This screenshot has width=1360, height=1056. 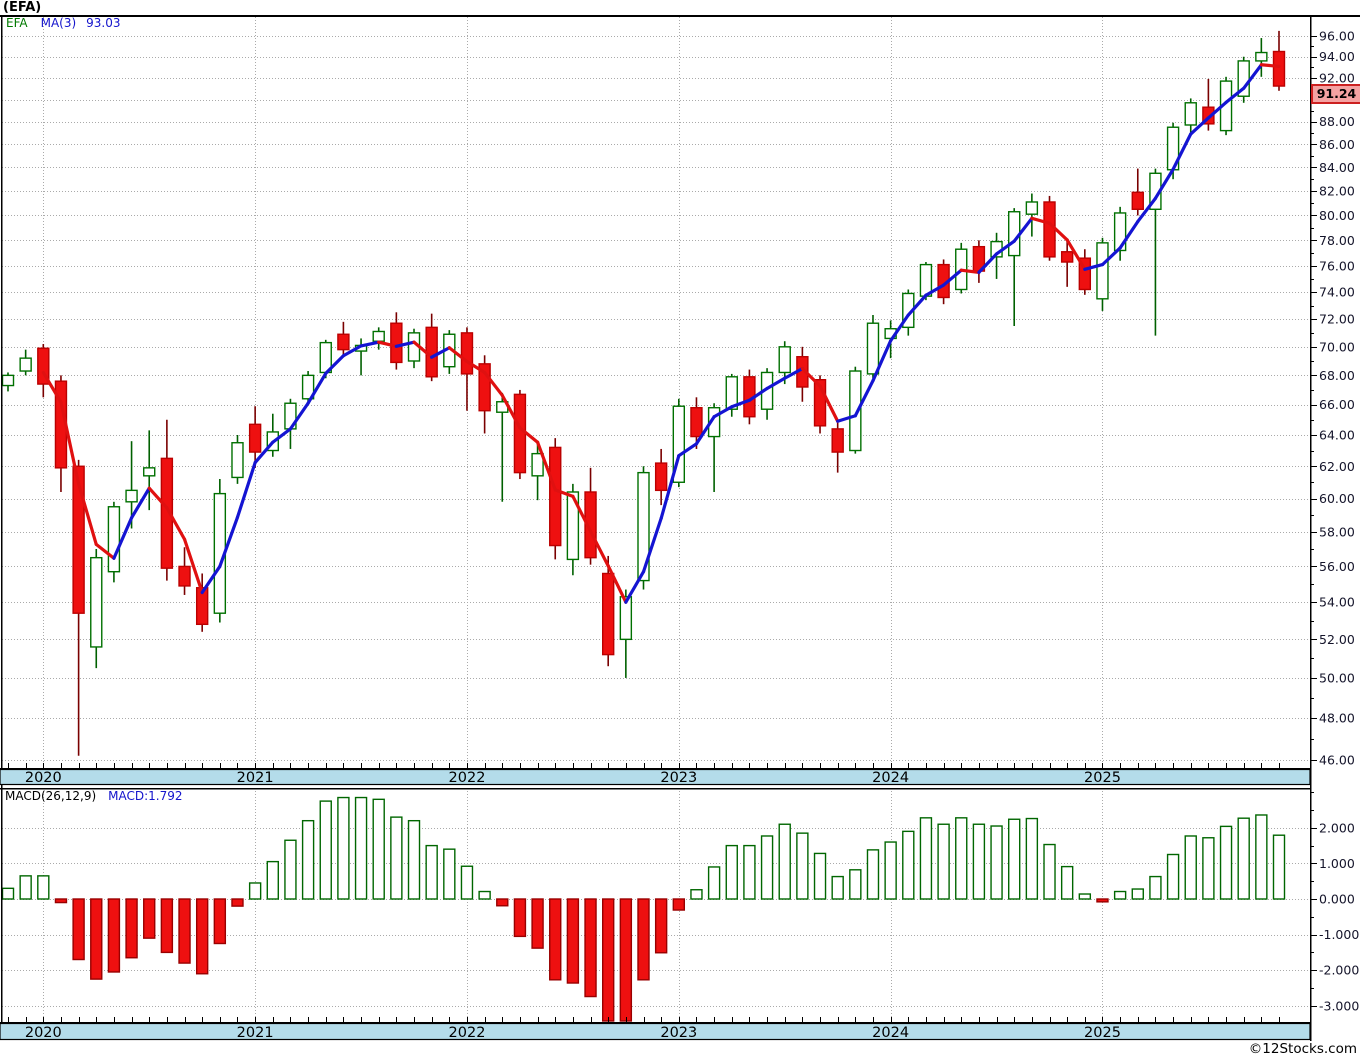 What do you see at coordinates (1339, 970) in the screenshot?
I see `macd-tick-label: -2.000` at bounding box center [1339, 970].